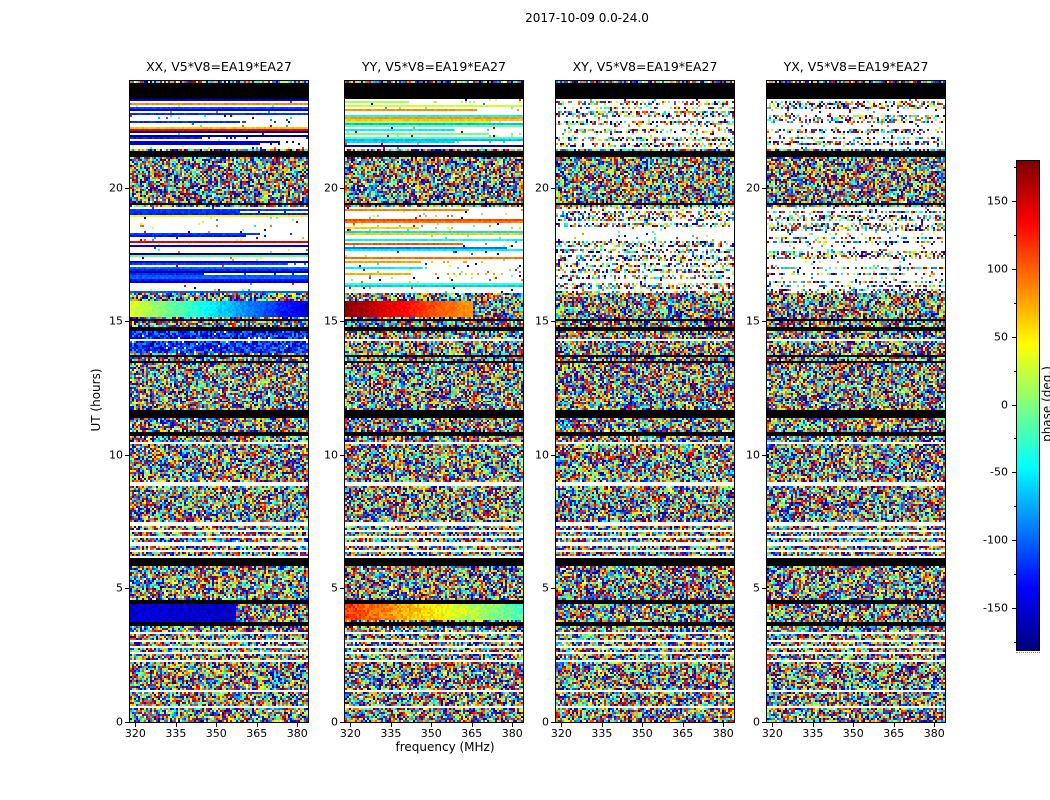  What do you see at coordinates (1045, 404) in the screenshot?
I see `colorbar-label: phase (deg.)` at bounding box center [1045, 404].